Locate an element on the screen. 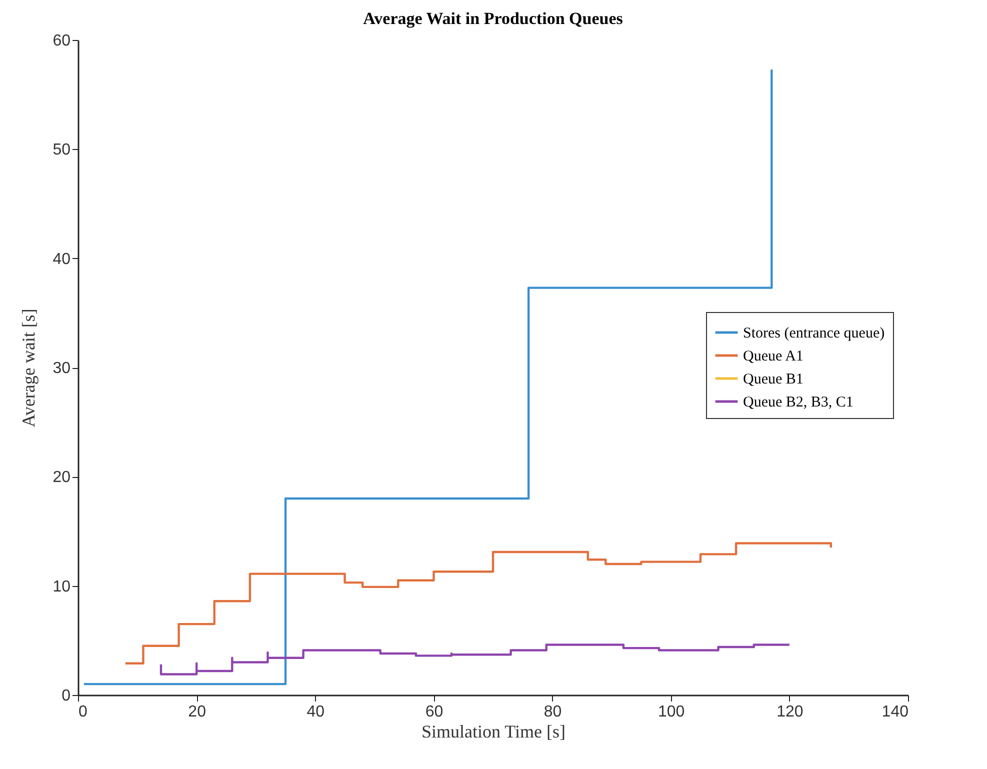 Image resolution: width=987 pixels, height=769 pixels. legend-label: Queue B2, B3, C1 is located at coordinates (798, 402).